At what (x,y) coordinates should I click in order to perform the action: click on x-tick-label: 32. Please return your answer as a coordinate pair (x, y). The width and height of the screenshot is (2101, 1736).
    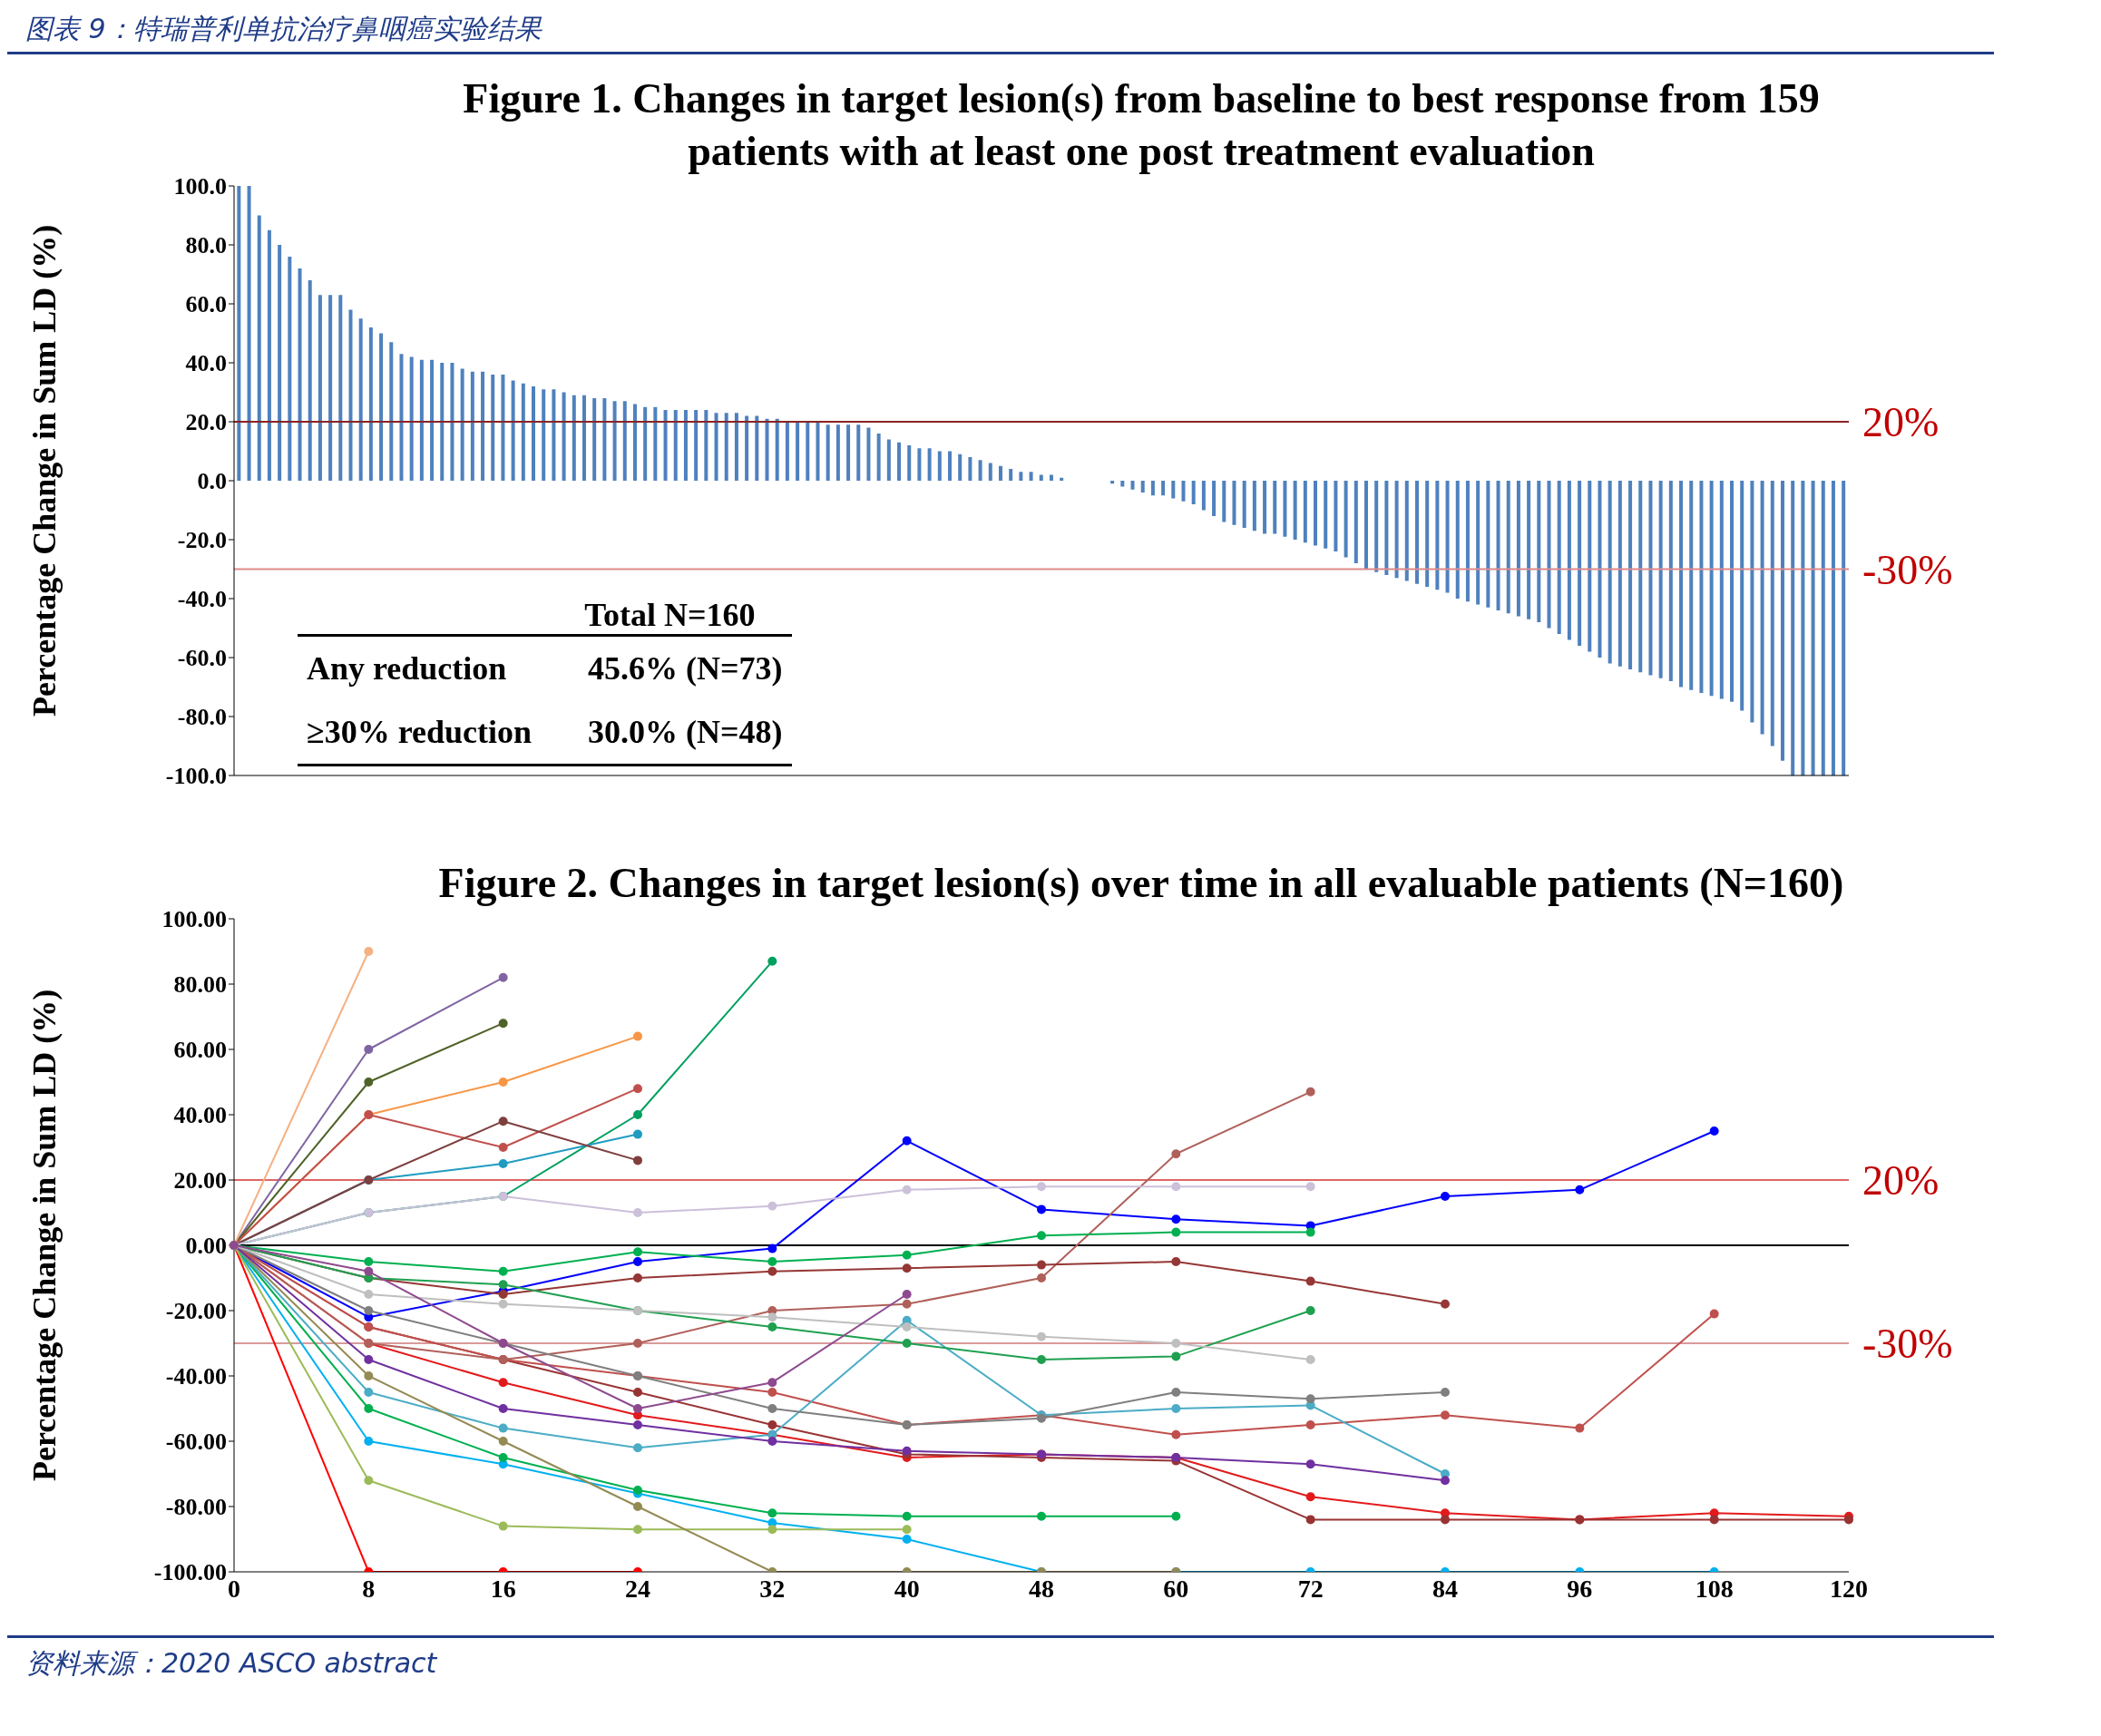
    Looking at the image, I should click on (773, 1589).